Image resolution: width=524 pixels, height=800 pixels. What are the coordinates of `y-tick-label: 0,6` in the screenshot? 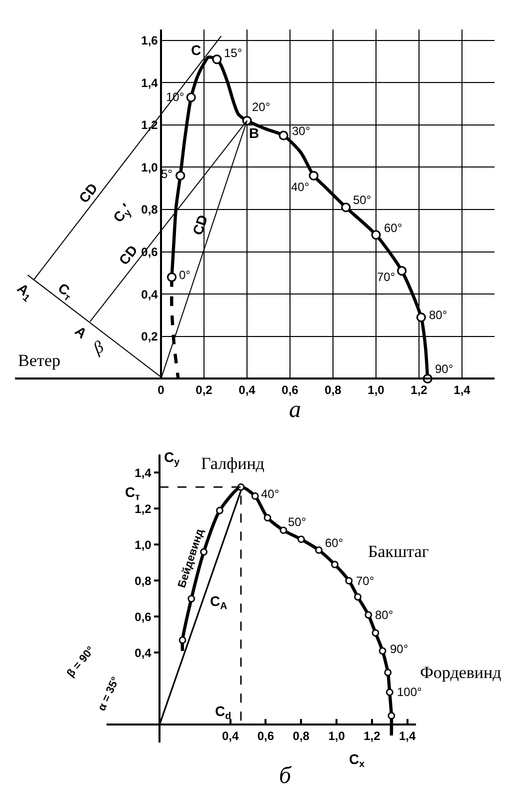 It's located at (143, 617).